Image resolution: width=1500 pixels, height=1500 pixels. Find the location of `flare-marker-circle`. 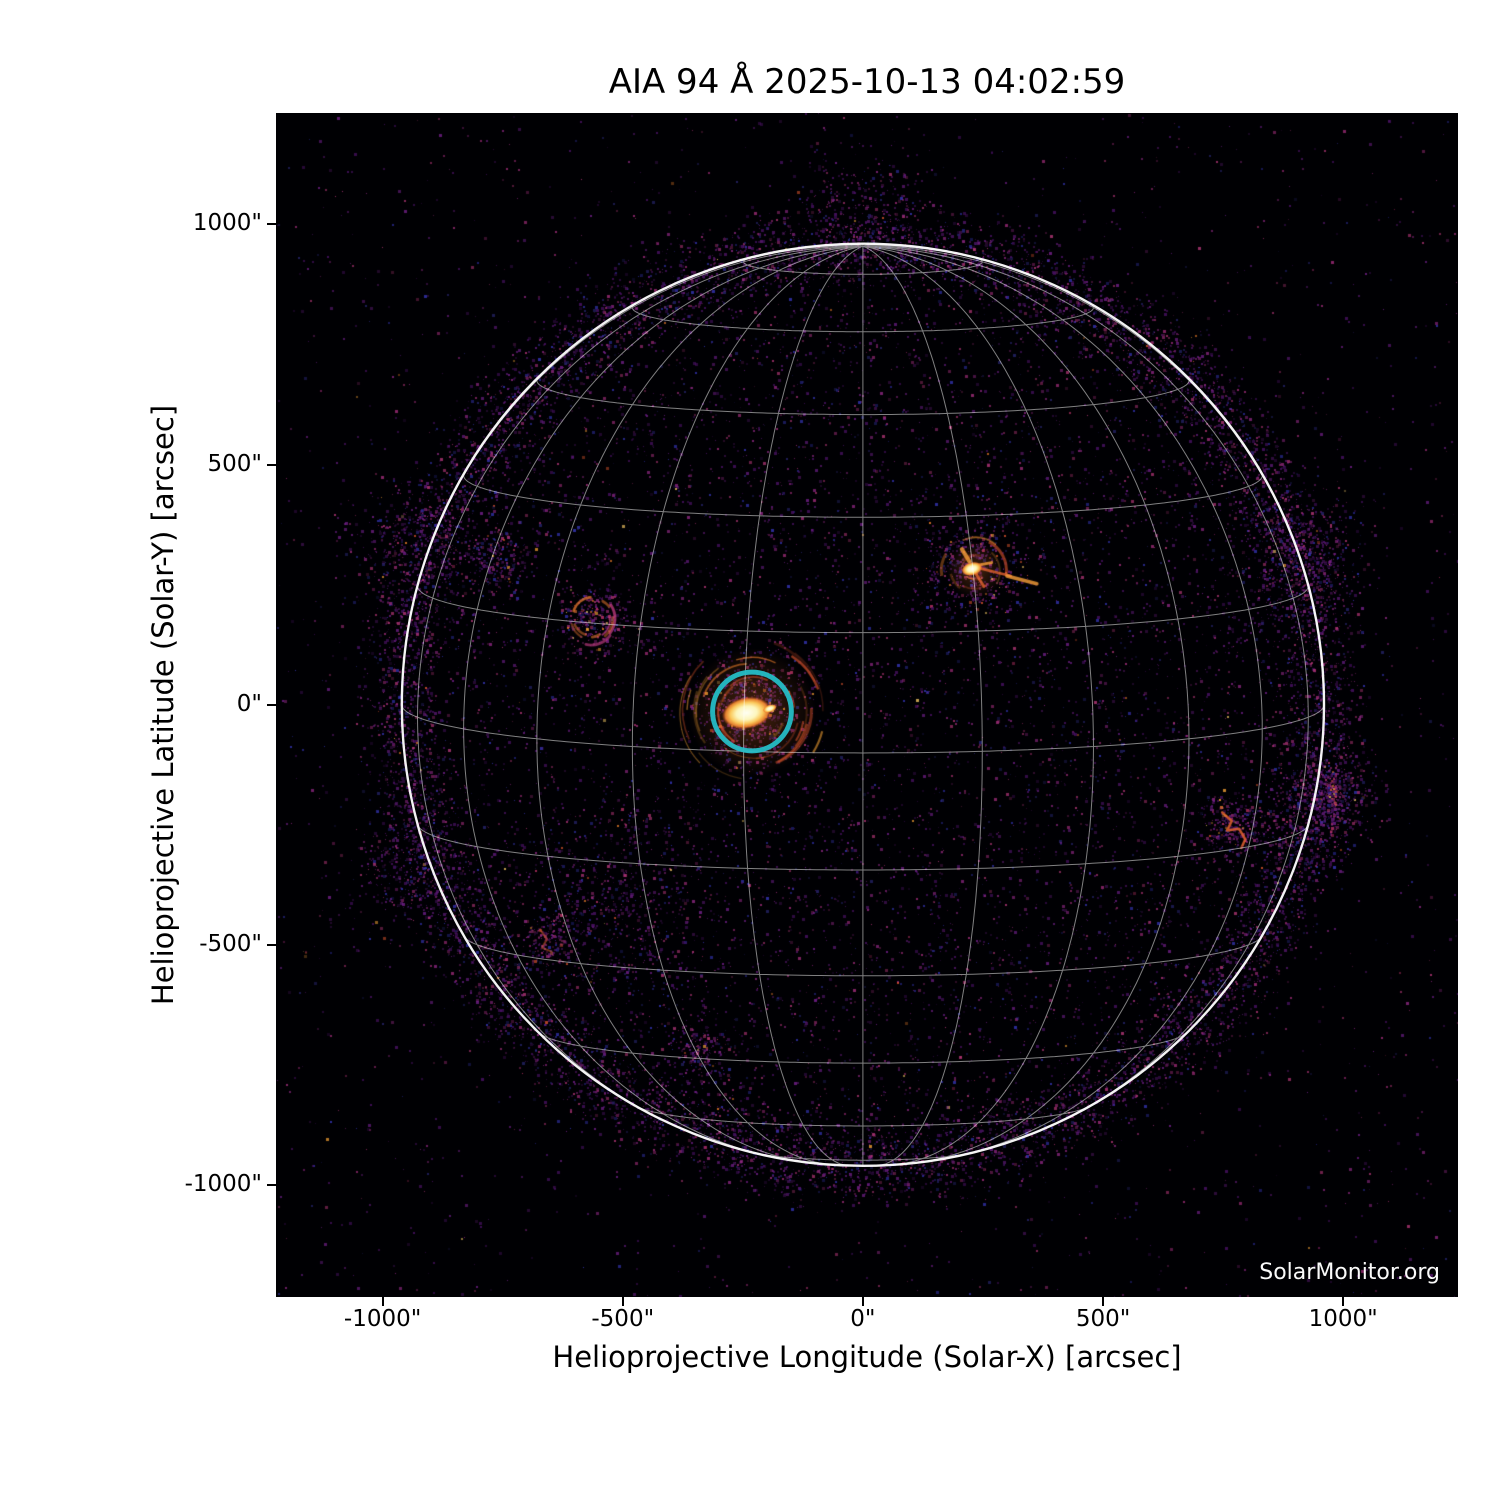

flare-marker-circle is located at coordinates (752, 711).